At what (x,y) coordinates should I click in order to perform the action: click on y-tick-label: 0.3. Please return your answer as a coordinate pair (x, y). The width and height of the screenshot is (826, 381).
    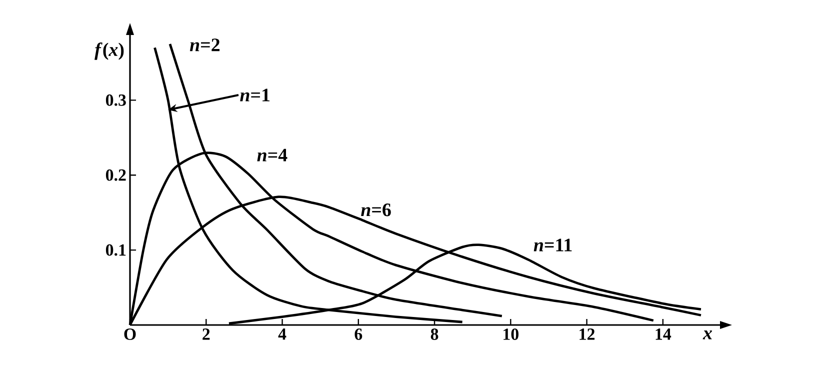
    Looking at the image, I should click on (116, 100).